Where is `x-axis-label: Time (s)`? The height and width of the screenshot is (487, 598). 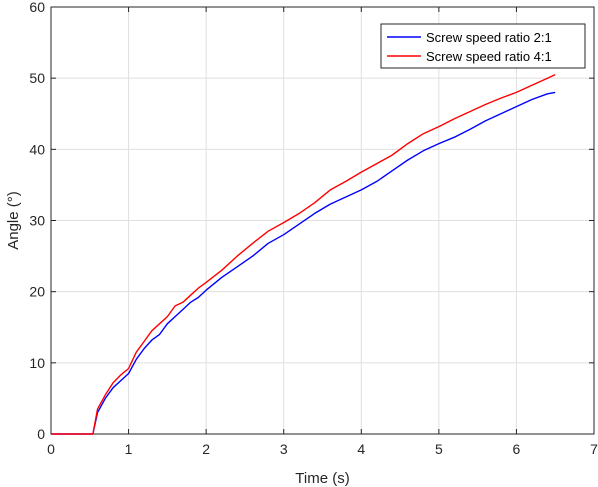
x-axis-label: Time (s) is located at coordinates (322, 478).